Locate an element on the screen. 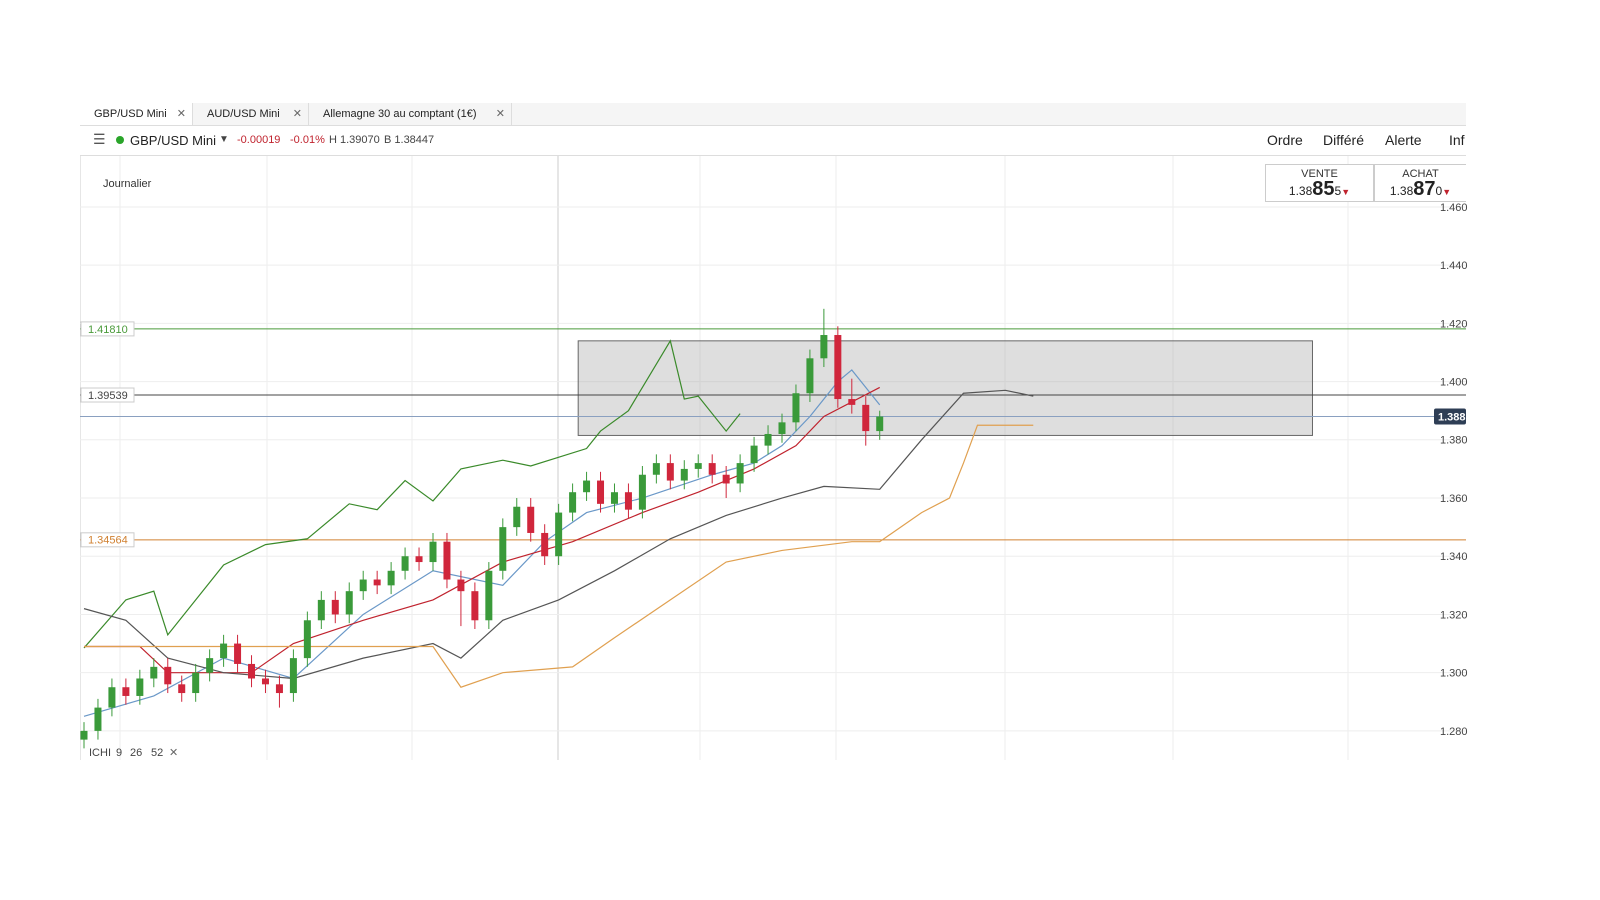  current-price-tag is located at coordinates (1450, 416).